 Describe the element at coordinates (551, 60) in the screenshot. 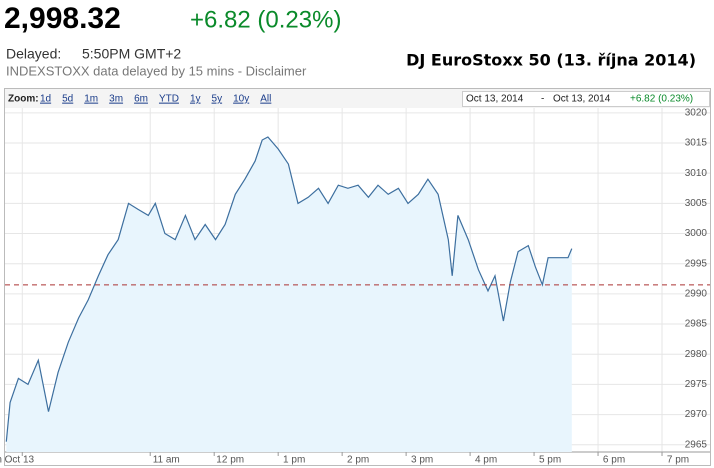

I see `chart-title: DJ EuroStoxx 50 (13. října 2014)` at that location.